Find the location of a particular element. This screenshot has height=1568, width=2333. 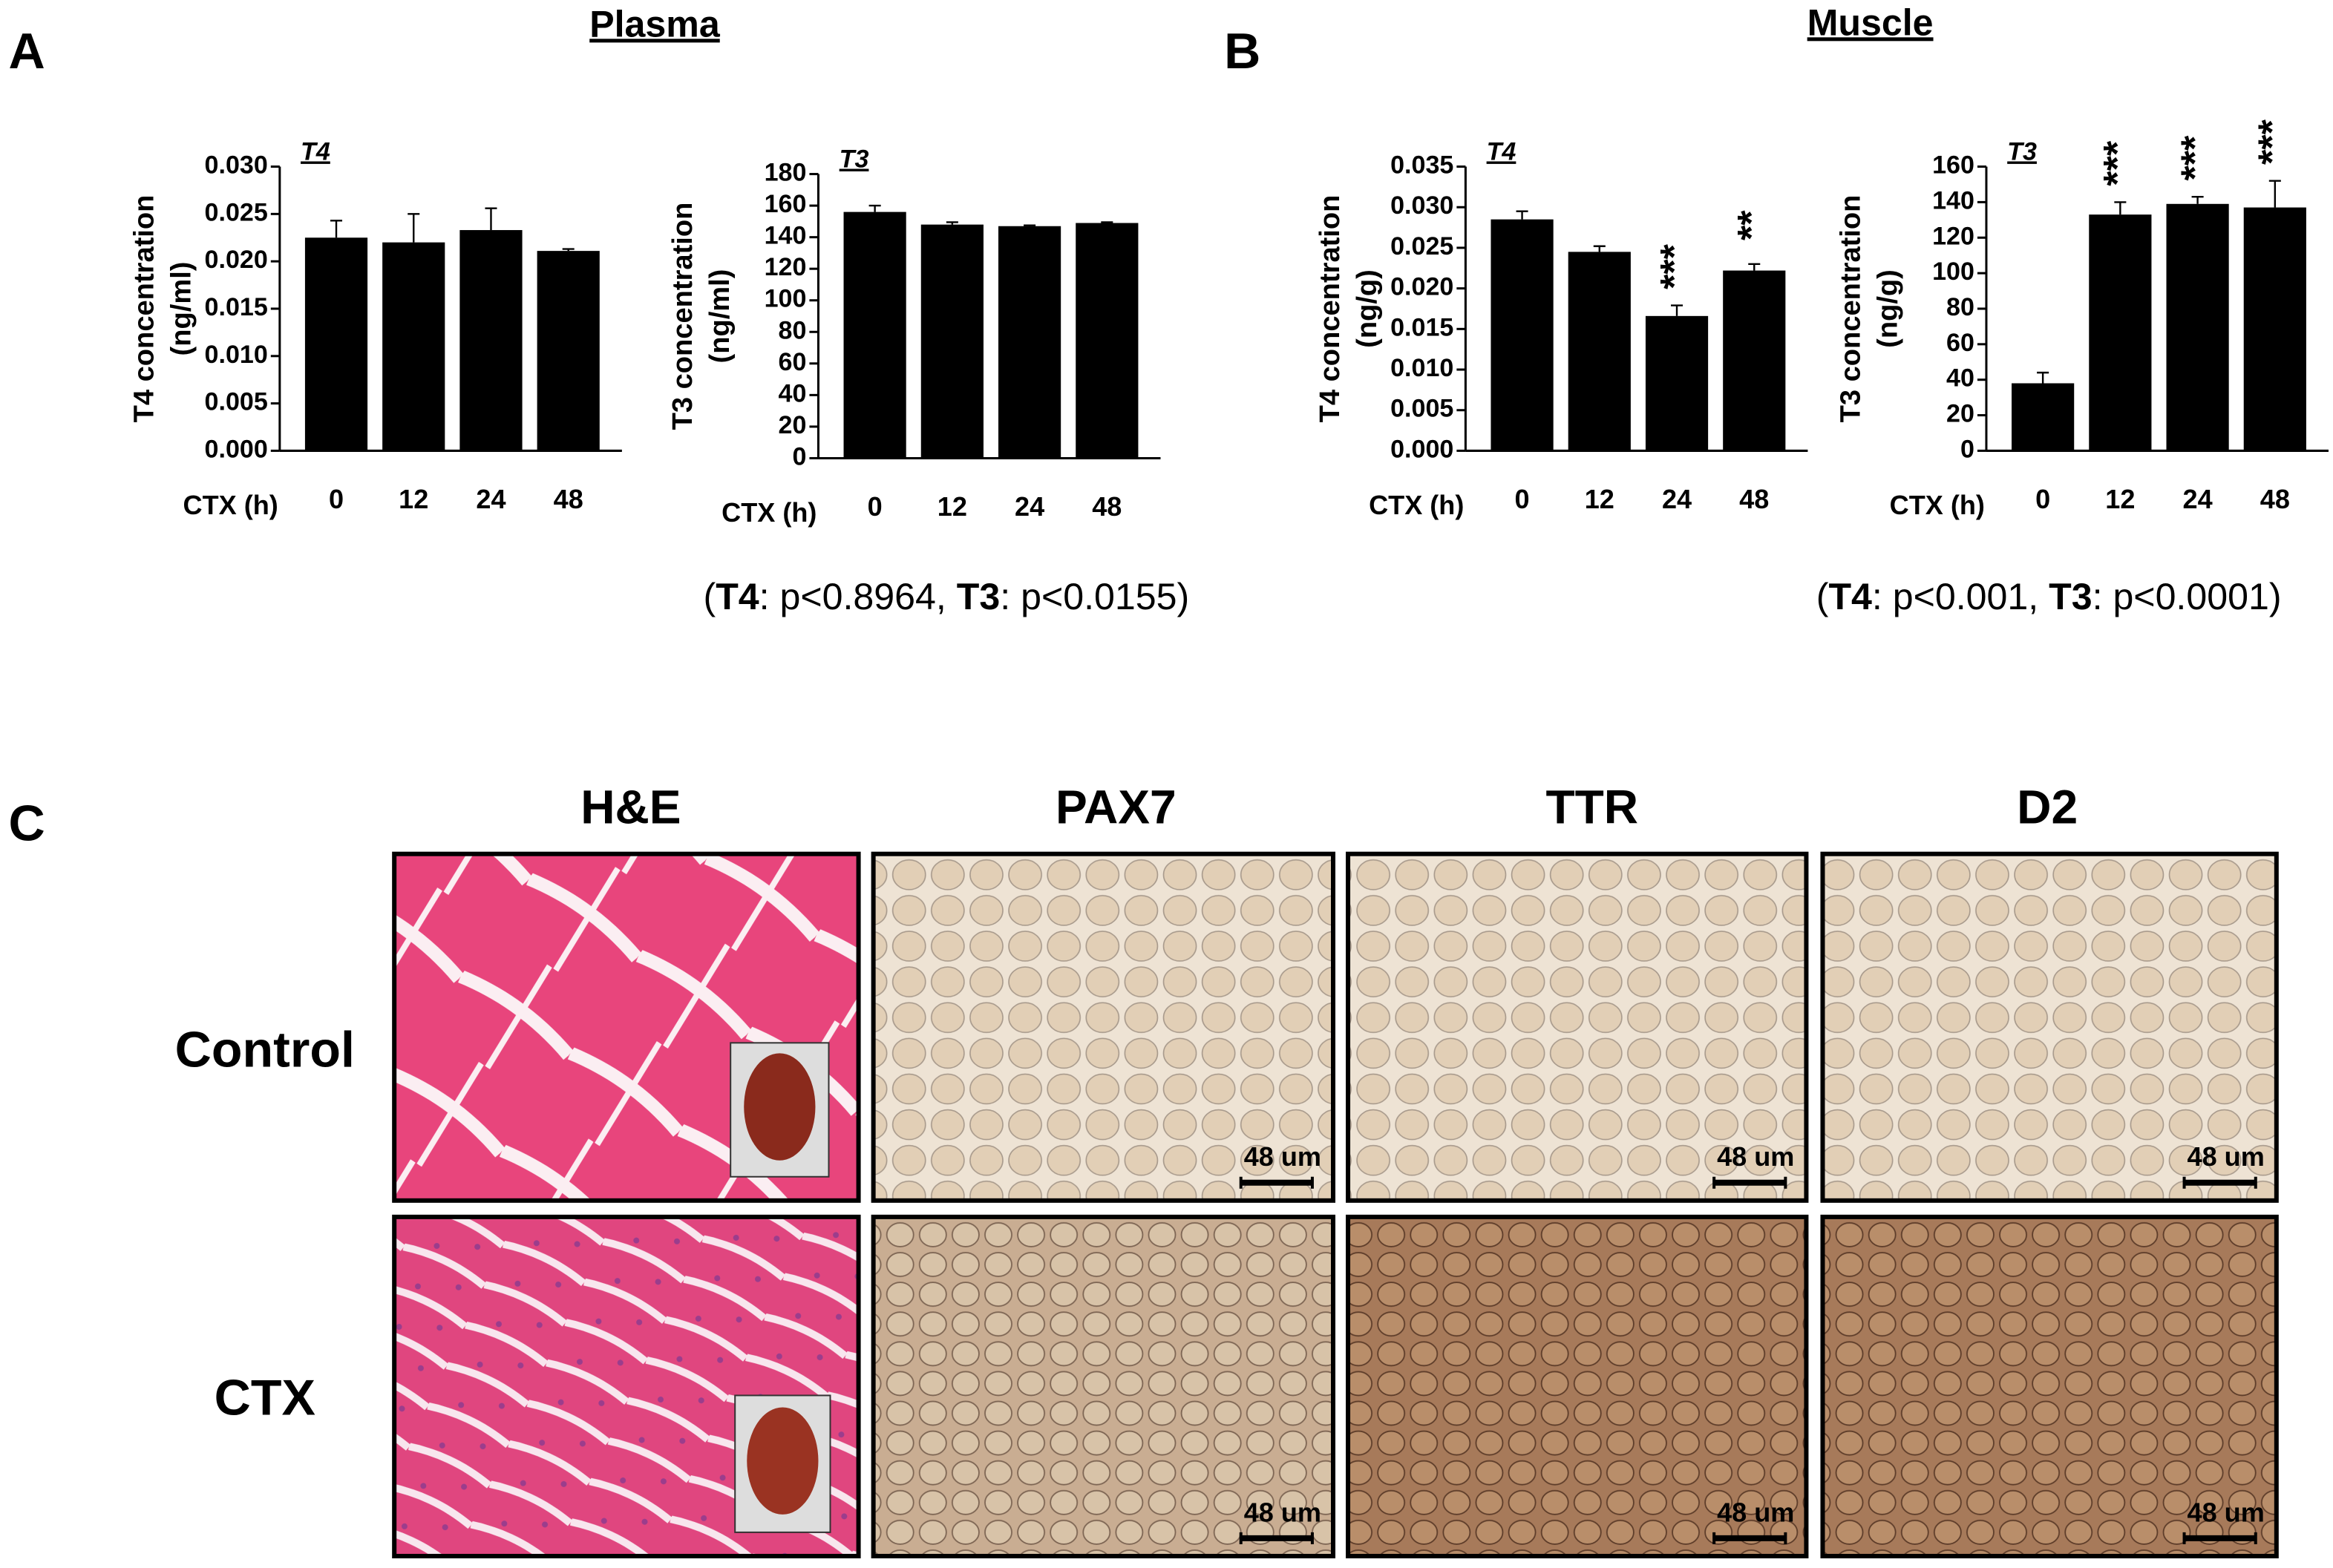

y-tick-label: 0.035 is located at coordinates (1421, 165).